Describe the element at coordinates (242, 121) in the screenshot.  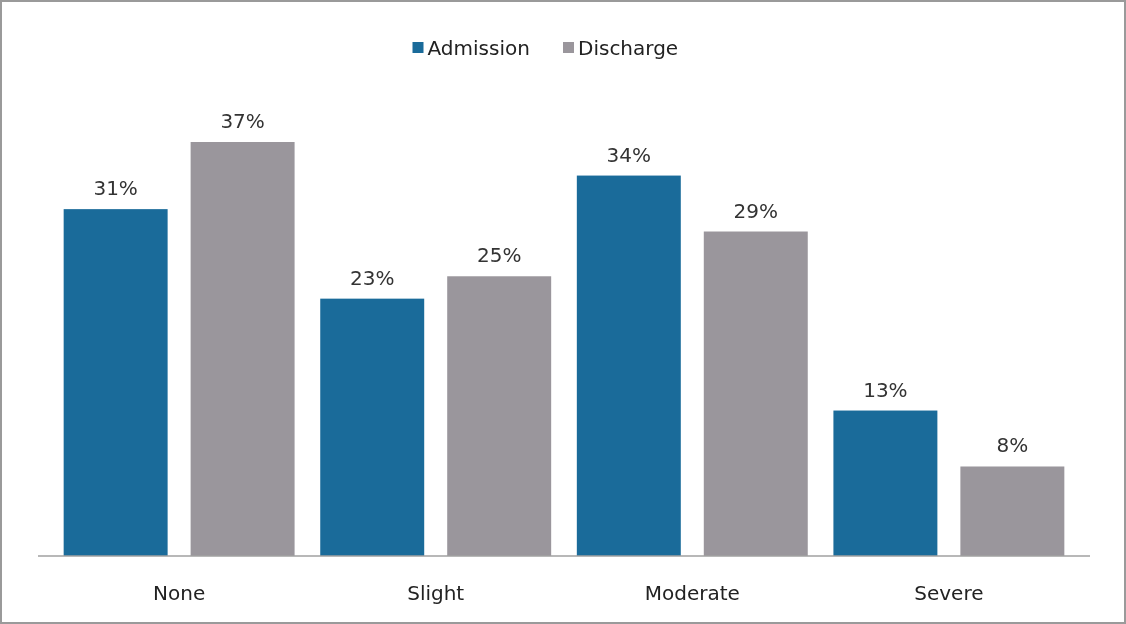
I see `data-label: 37%` at that location.